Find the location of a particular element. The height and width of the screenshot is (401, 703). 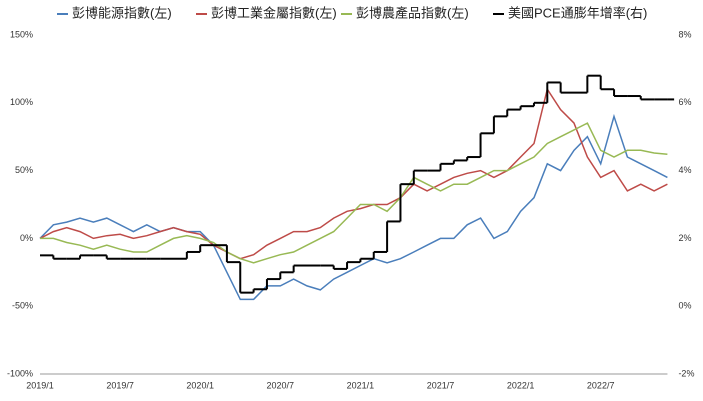

y2-tick-label: 2% is located at coordinates (684, 238).